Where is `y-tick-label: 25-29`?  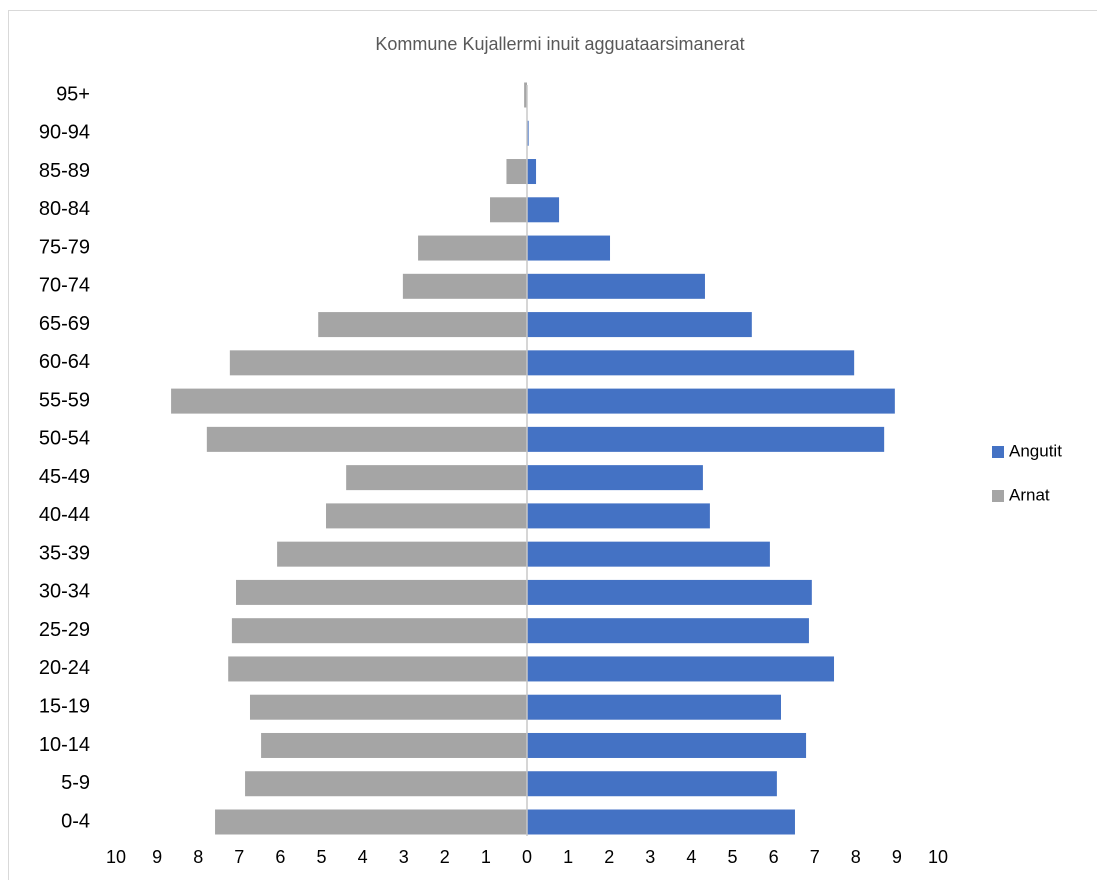 y-tick-label: 25-29 is located at coordinates (64, 630).